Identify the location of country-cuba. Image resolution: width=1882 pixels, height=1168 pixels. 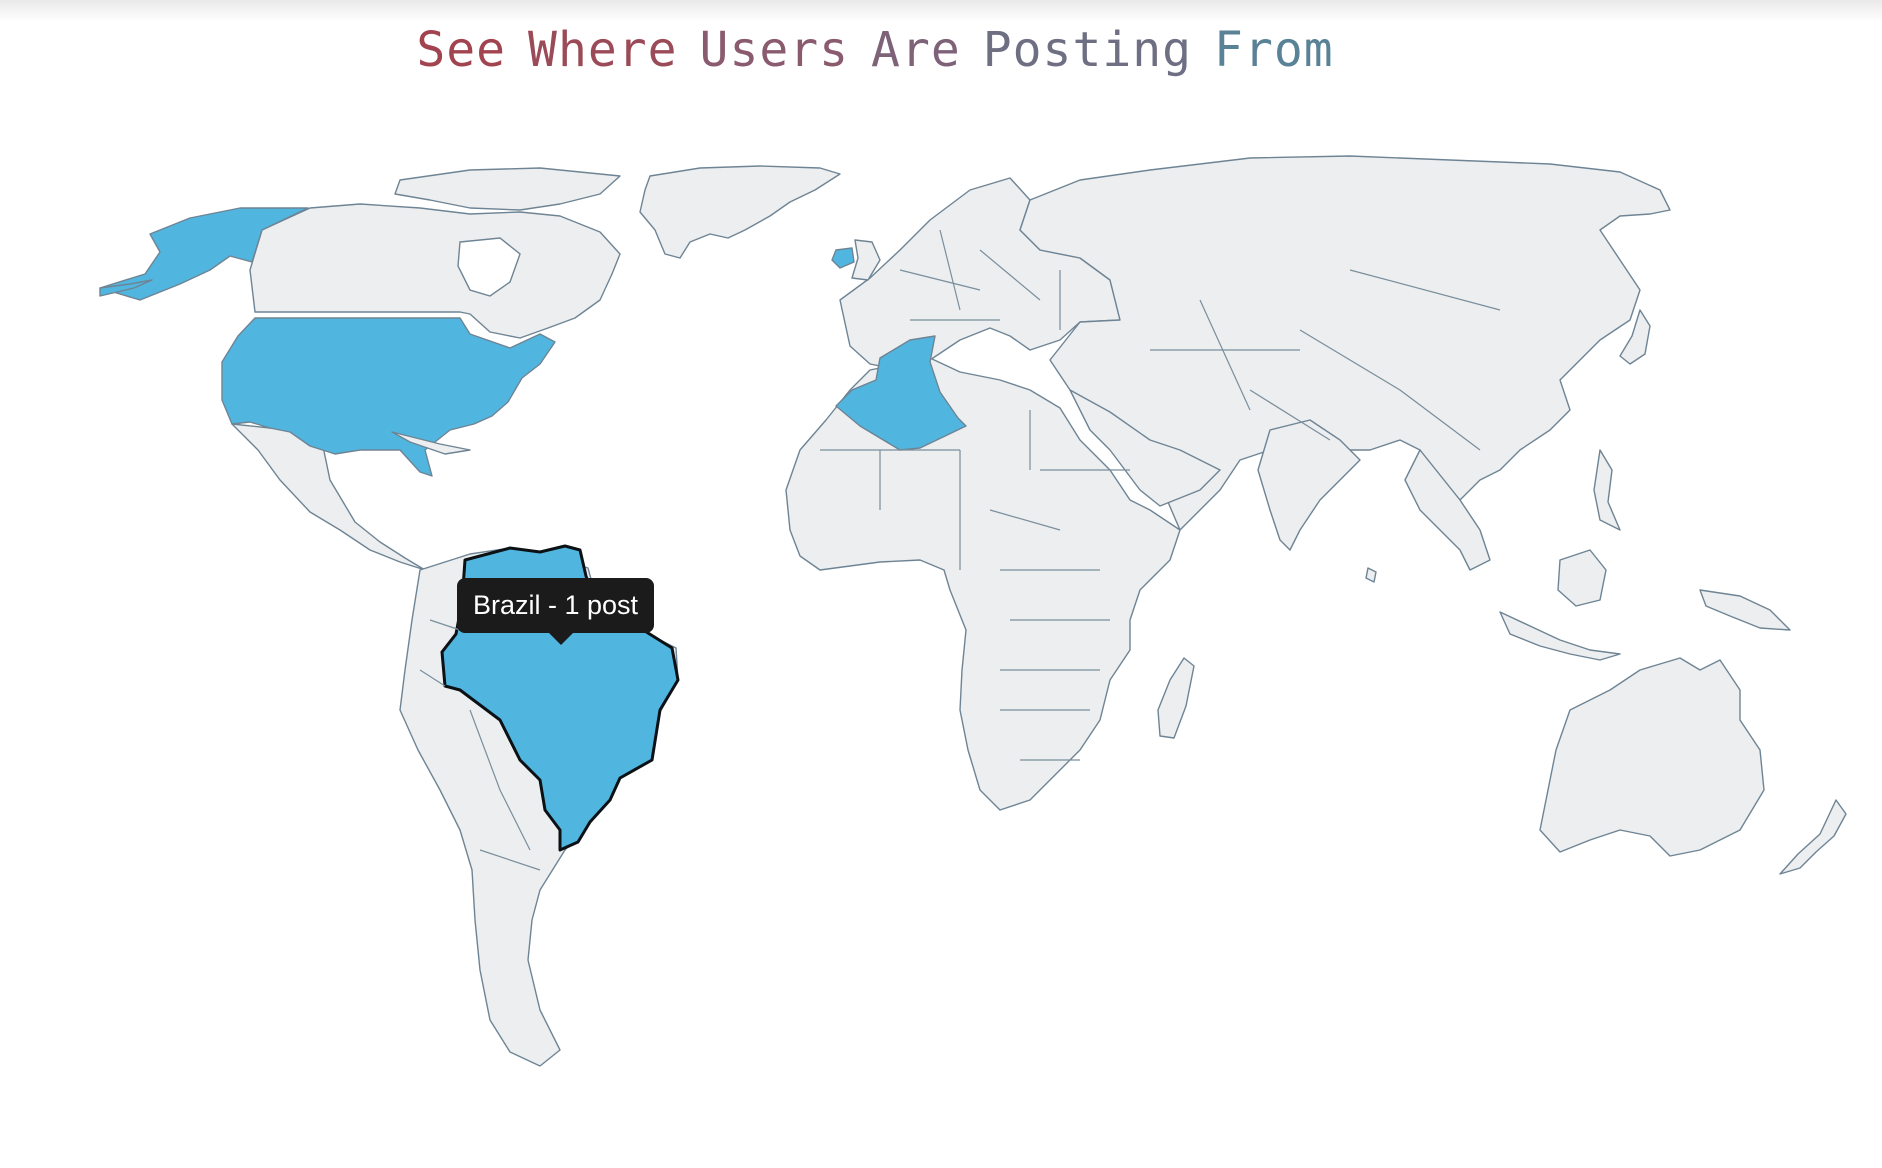
(431, 443).